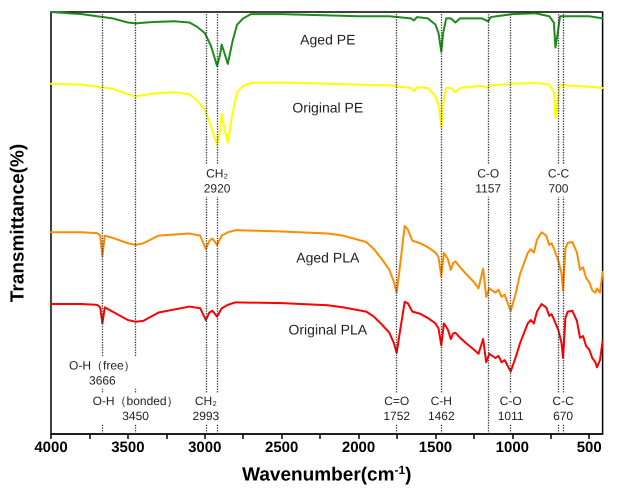  I want to click on annotation: C-O 1011, so click(511, 409).